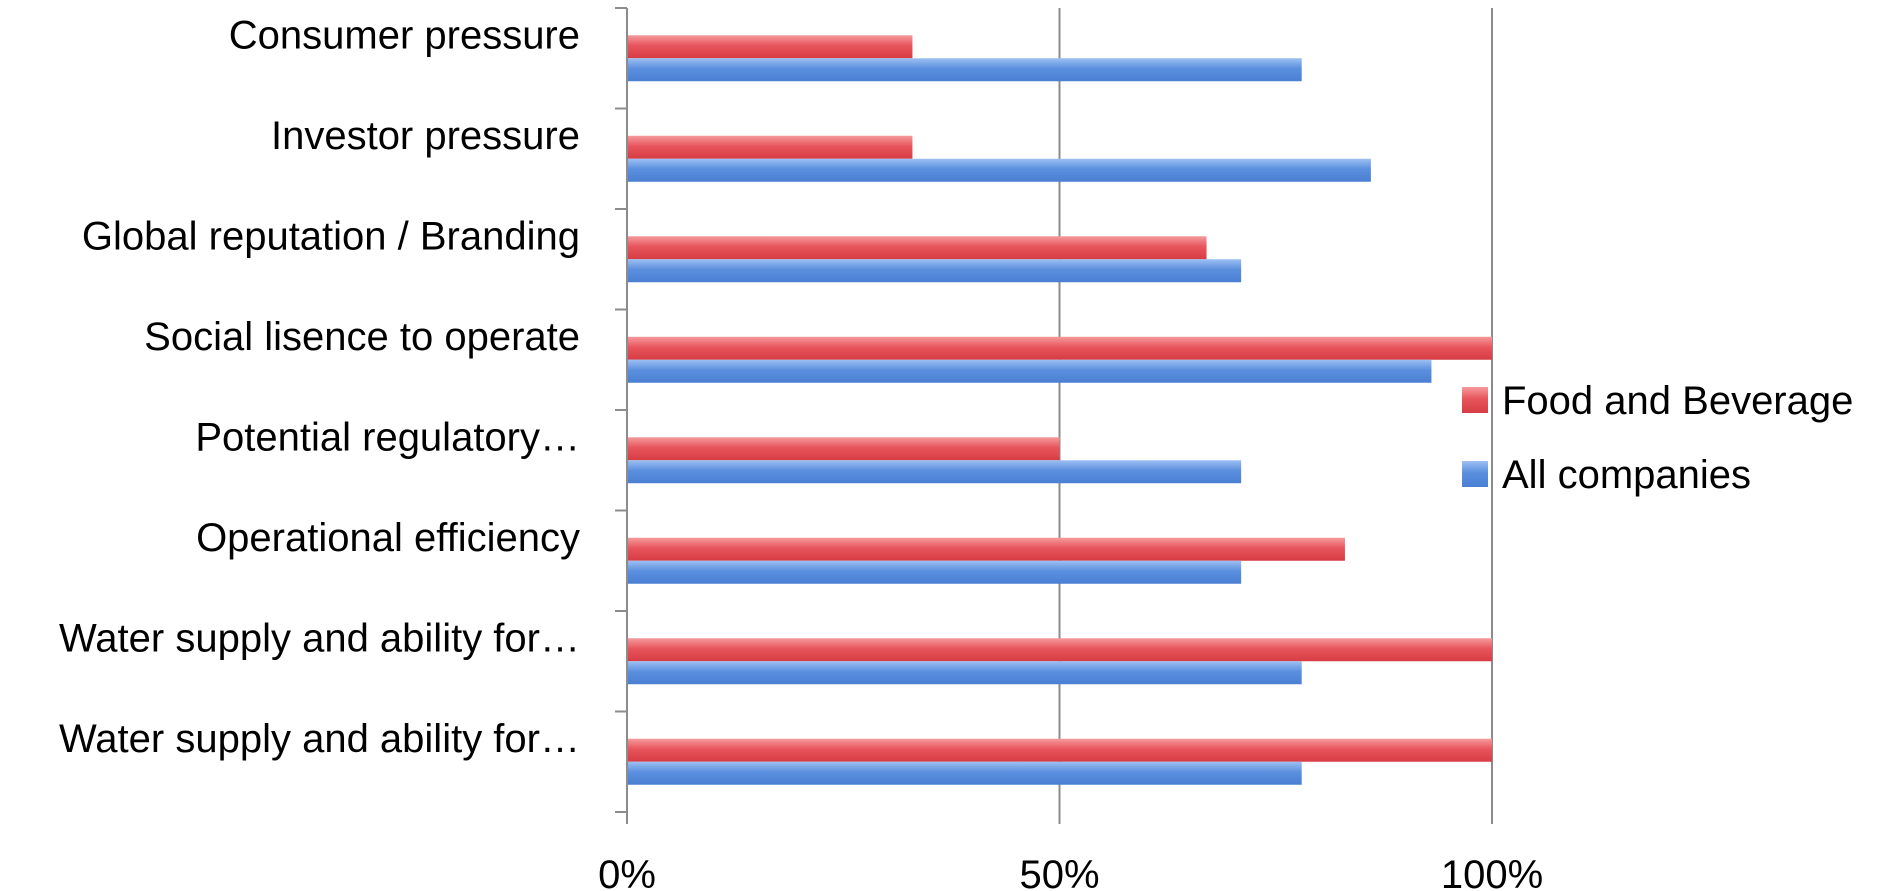 The width and height of the screenshot is (1881, 891). What do you see at coordinates (362, 337) in the screenshot?
I see `category-label: Social lisence to operate` at bounding box center [362, 337].